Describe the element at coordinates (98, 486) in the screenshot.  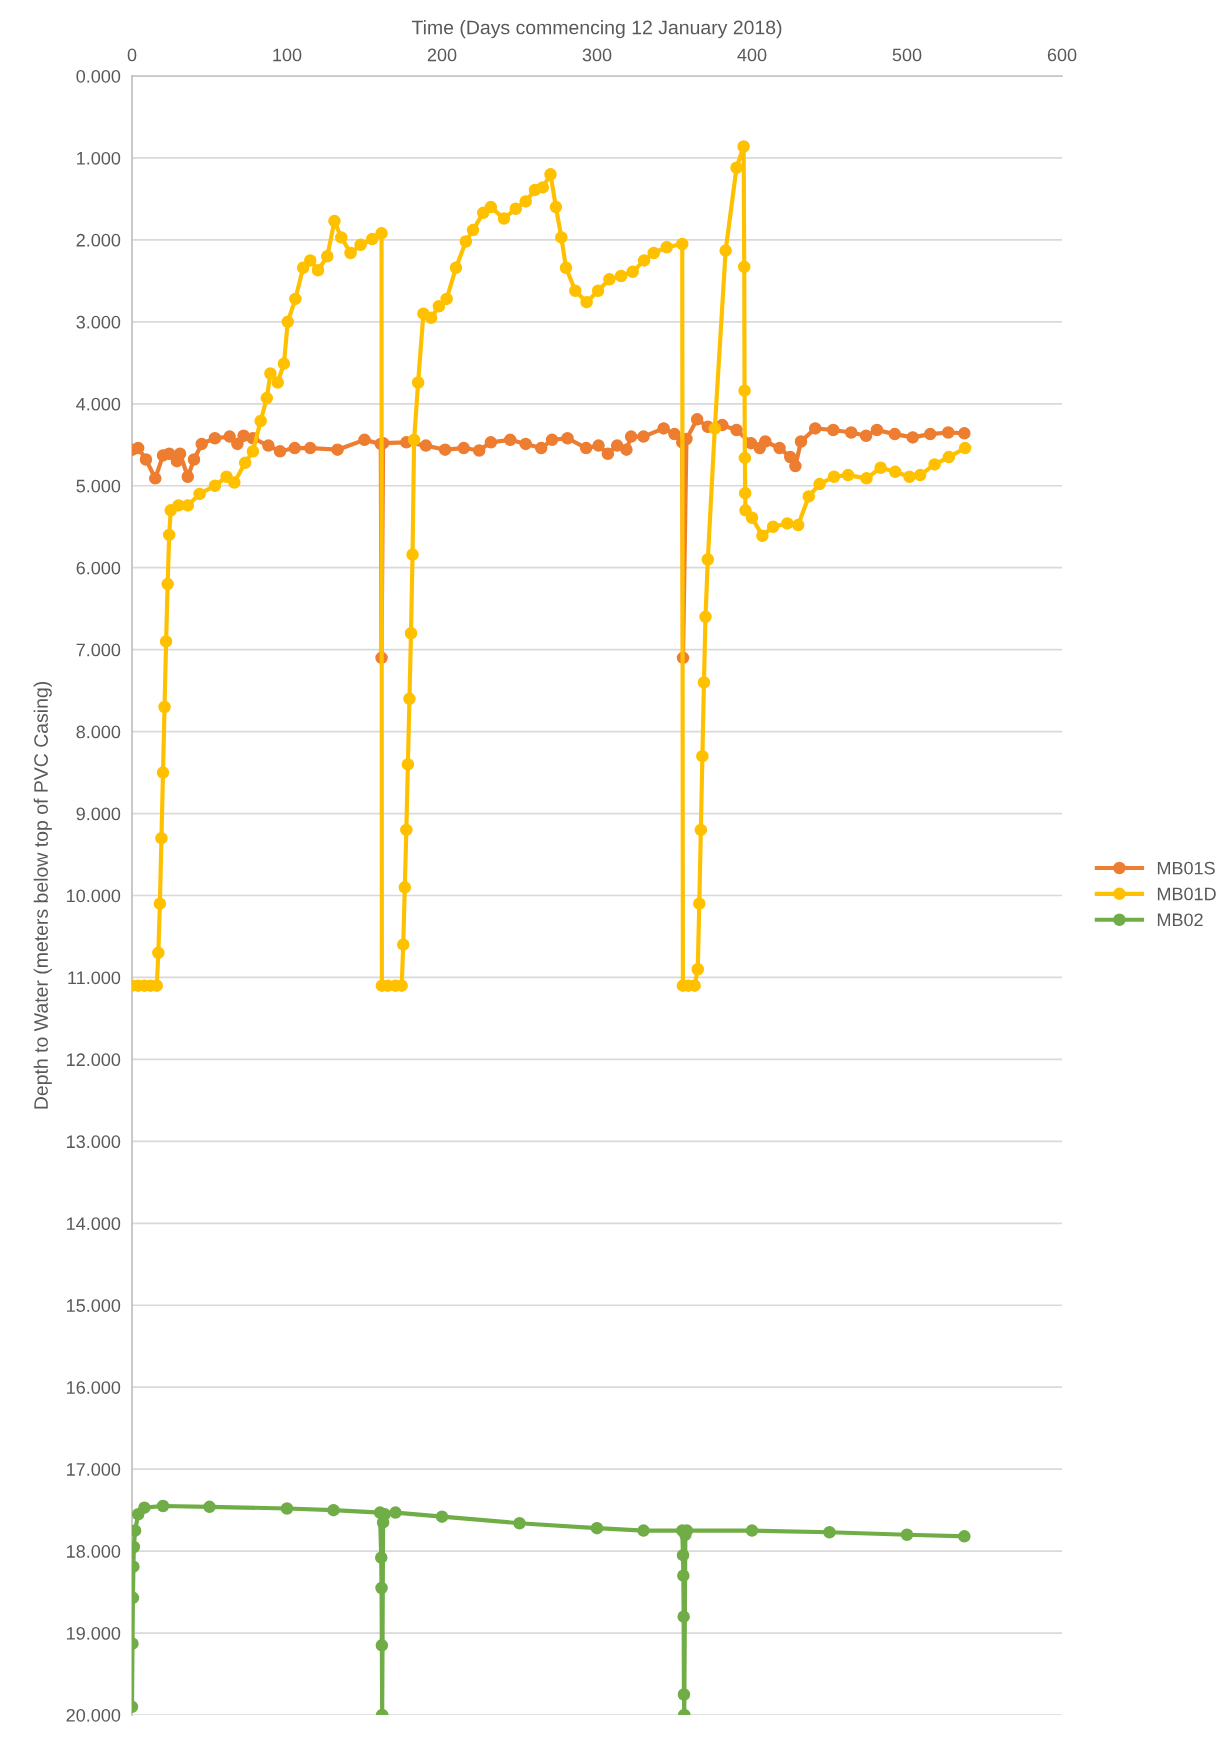
I see `y-tick-label: 5.000` at that location.